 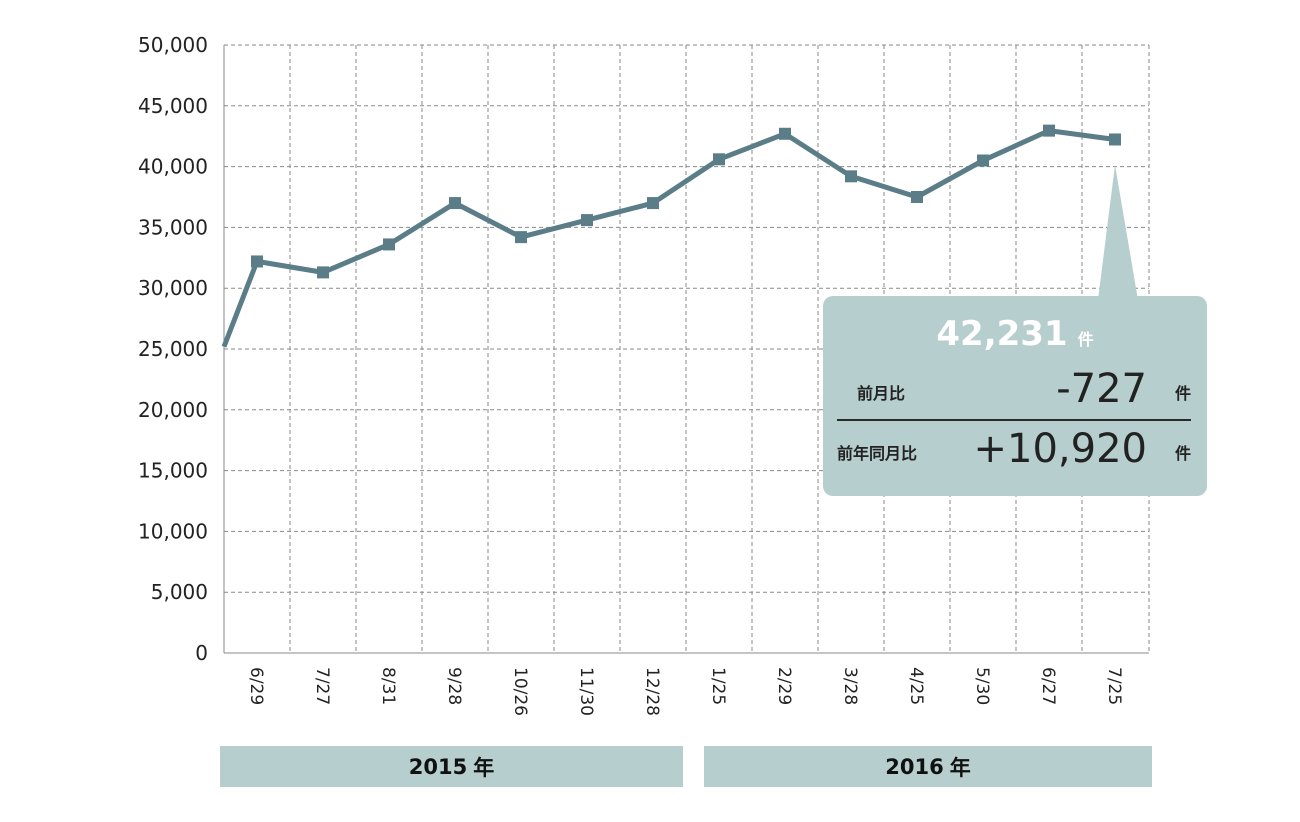 What do you see at coordinates (1114, 686) in the screenshot?
I see `x-tick-label: 7/25` at bounding box center [1114, 686].